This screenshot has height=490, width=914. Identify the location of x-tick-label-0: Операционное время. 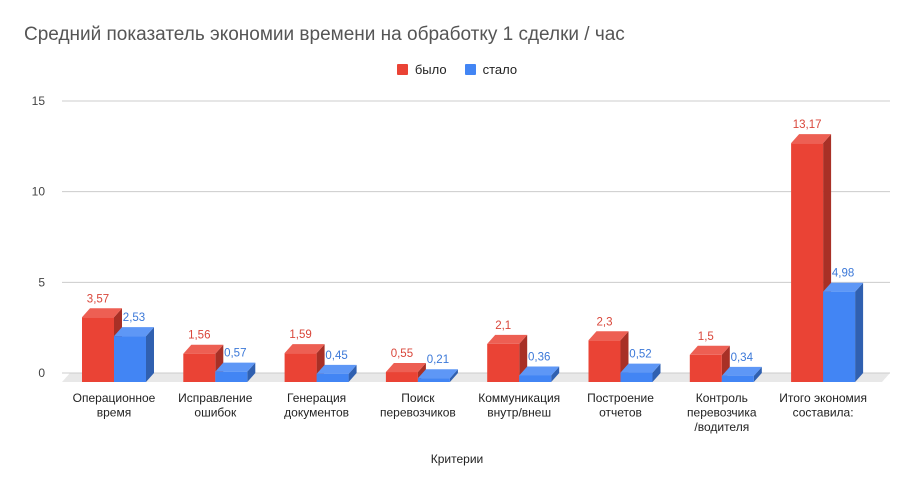
(114, 405).